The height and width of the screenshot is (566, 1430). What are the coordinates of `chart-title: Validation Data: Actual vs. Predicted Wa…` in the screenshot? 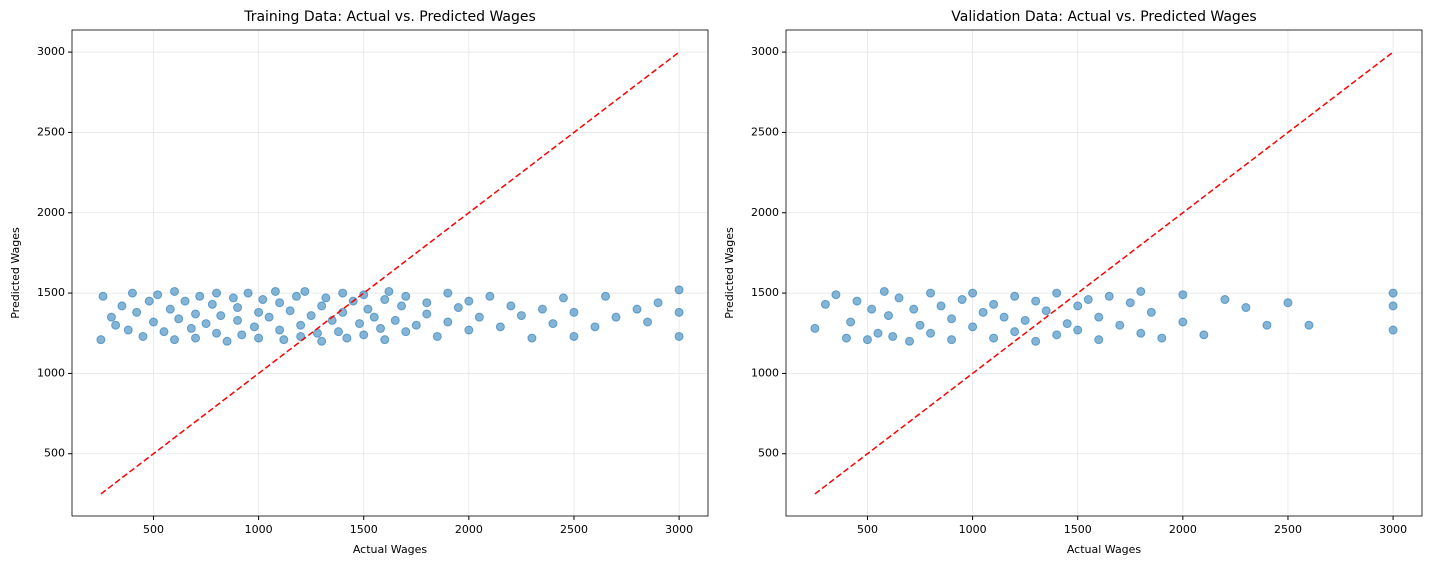 It's located at (1103, 17).